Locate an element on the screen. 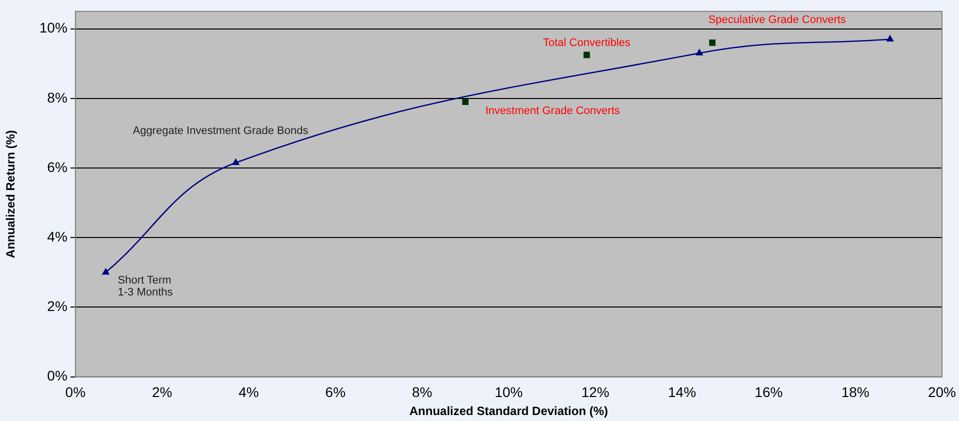  x-tick-label: 20% is located at coordinates (942, 392).